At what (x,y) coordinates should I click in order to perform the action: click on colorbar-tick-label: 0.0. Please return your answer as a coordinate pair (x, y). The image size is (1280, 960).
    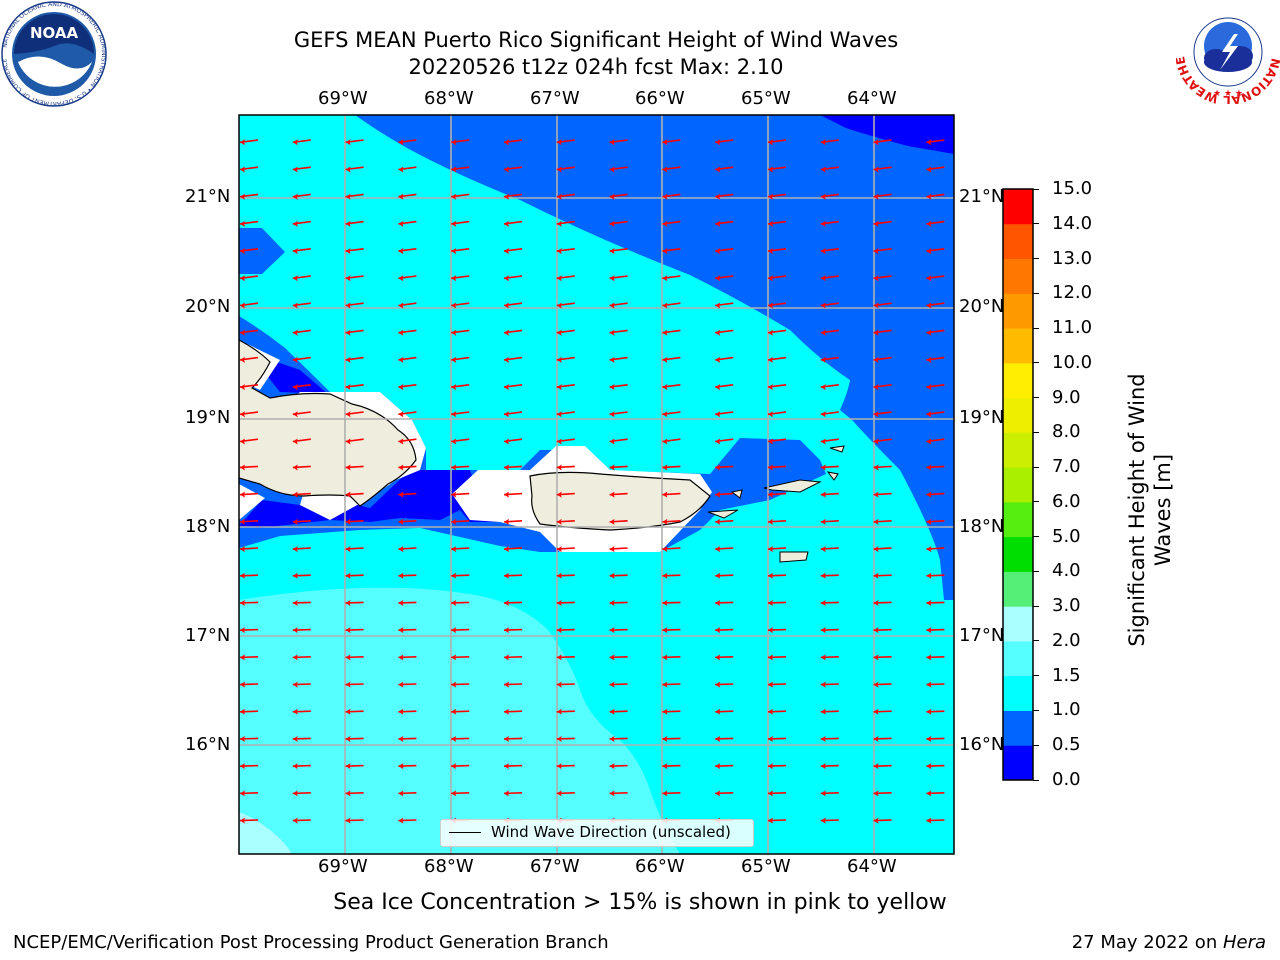
    Looking at the image, I should click on (1066, 779).